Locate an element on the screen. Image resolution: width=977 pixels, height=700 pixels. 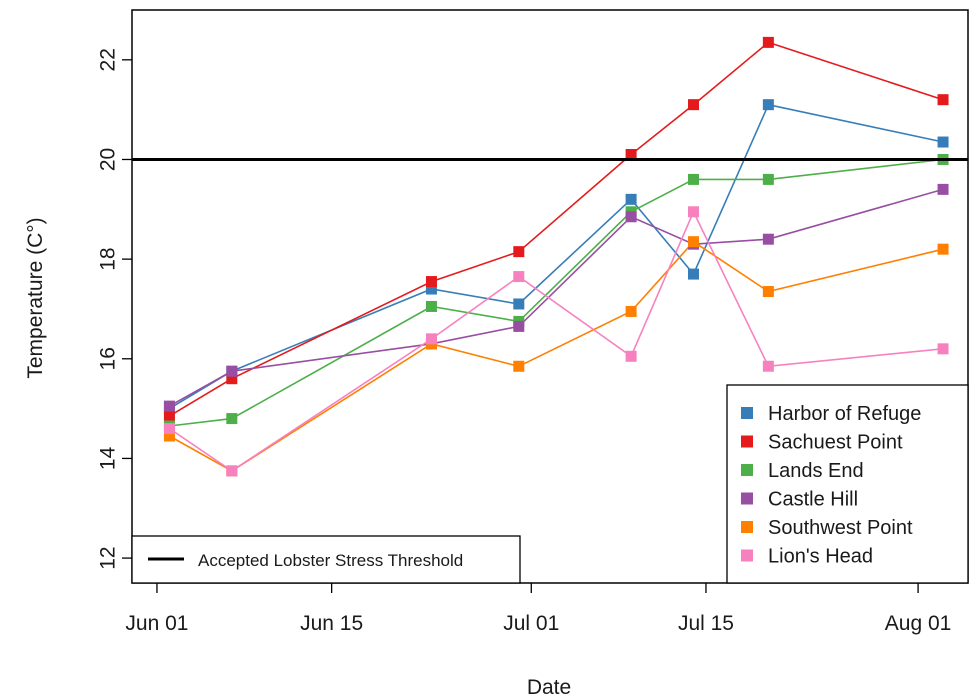
x-axis-title: Date is located at coordinates (549, 687).